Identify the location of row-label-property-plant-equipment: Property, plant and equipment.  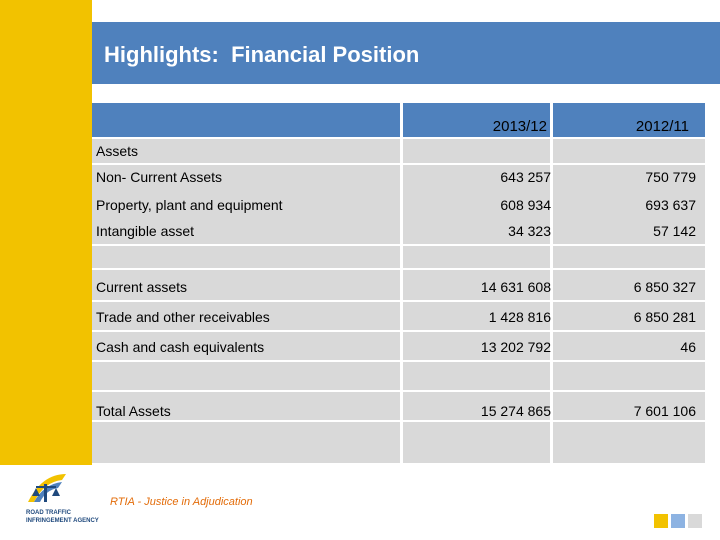
(189, 205).